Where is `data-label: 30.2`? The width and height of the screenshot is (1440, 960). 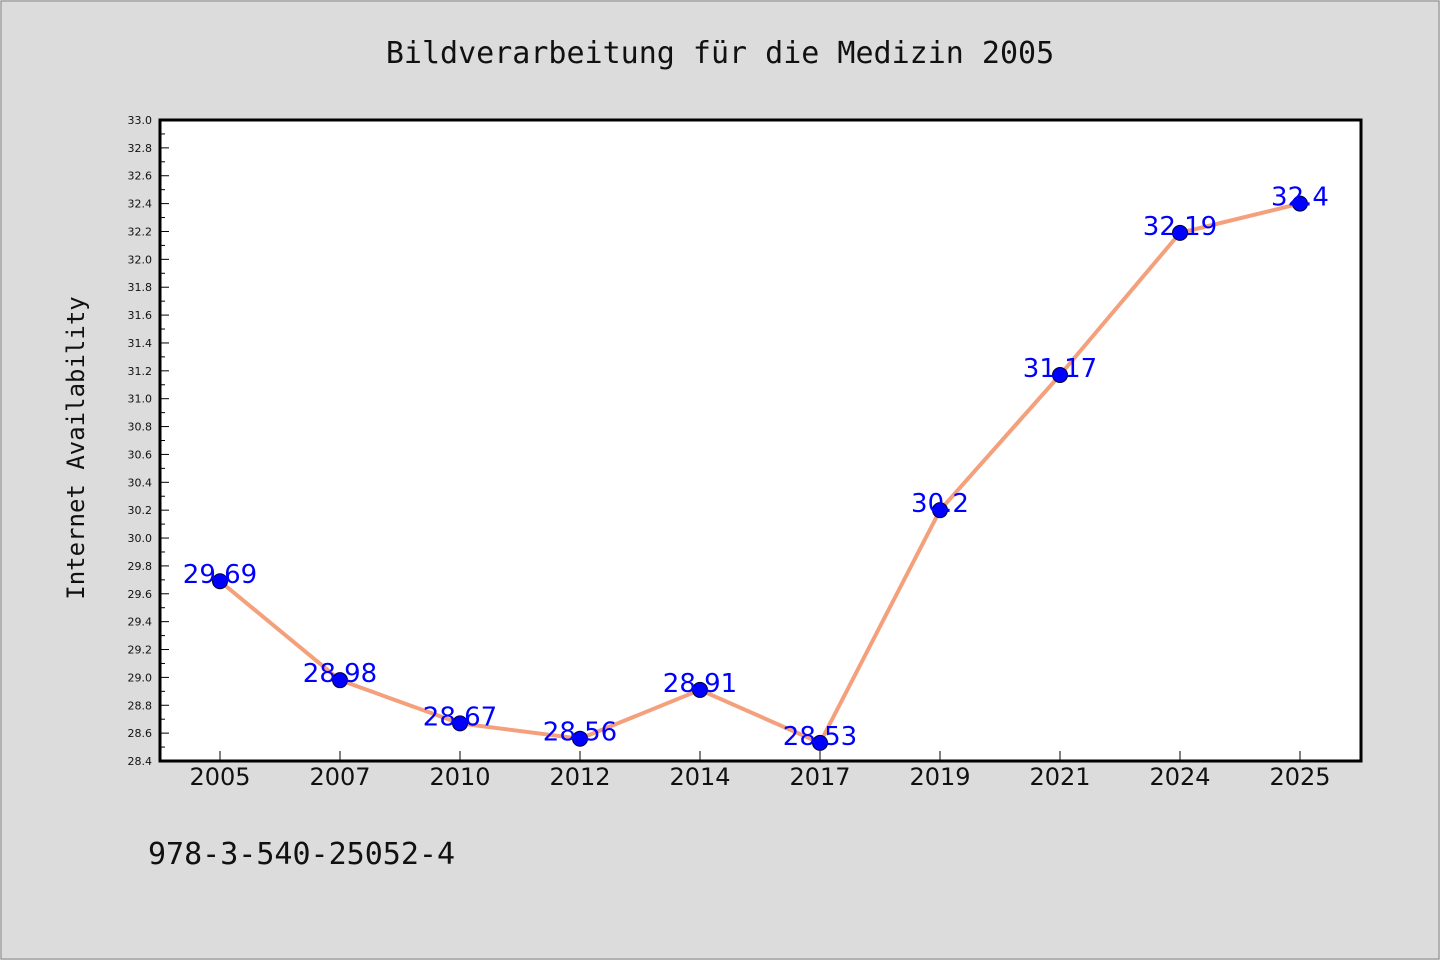
data-label: 30.2 is located at coordinates (940, 504).